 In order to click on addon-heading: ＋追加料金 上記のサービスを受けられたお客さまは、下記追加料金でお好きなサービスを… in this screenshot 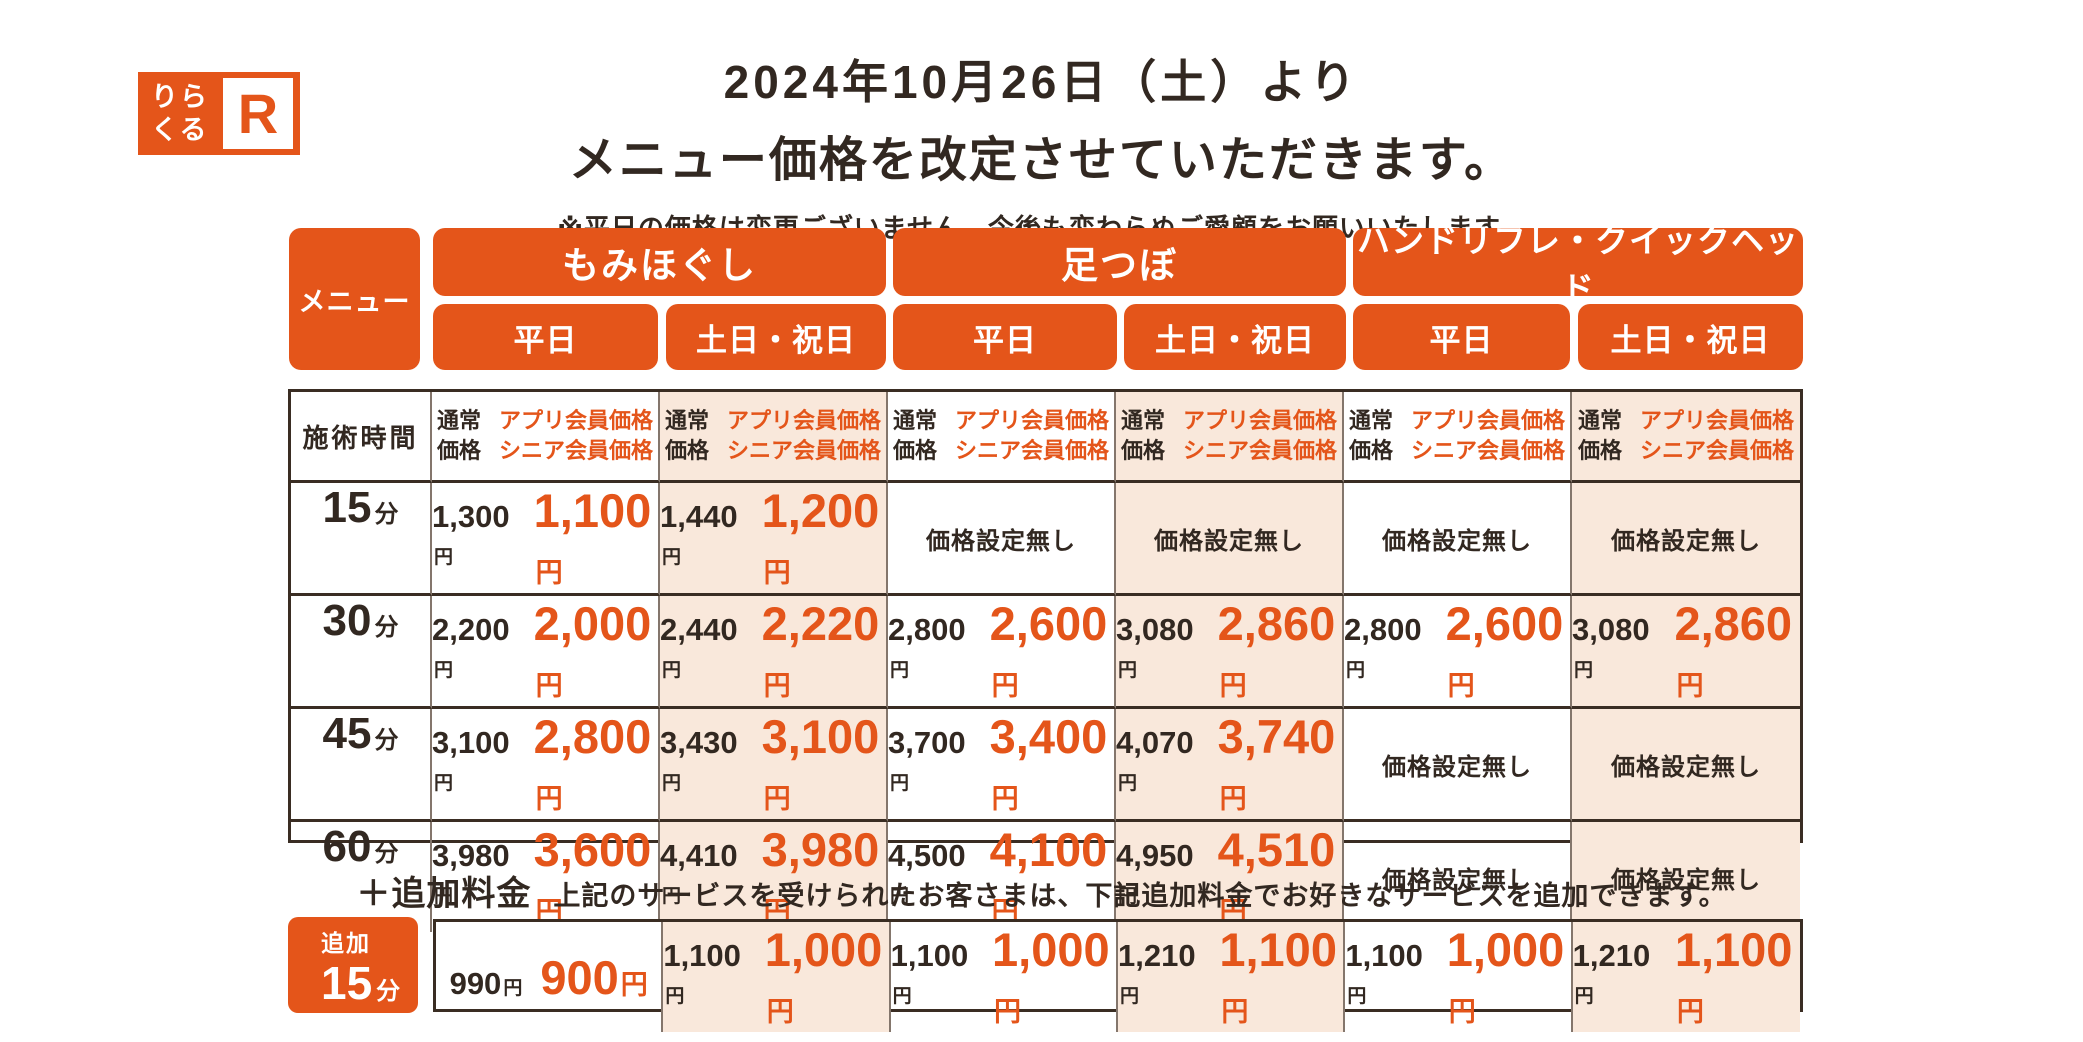, I will do `click(1041, 890)`.